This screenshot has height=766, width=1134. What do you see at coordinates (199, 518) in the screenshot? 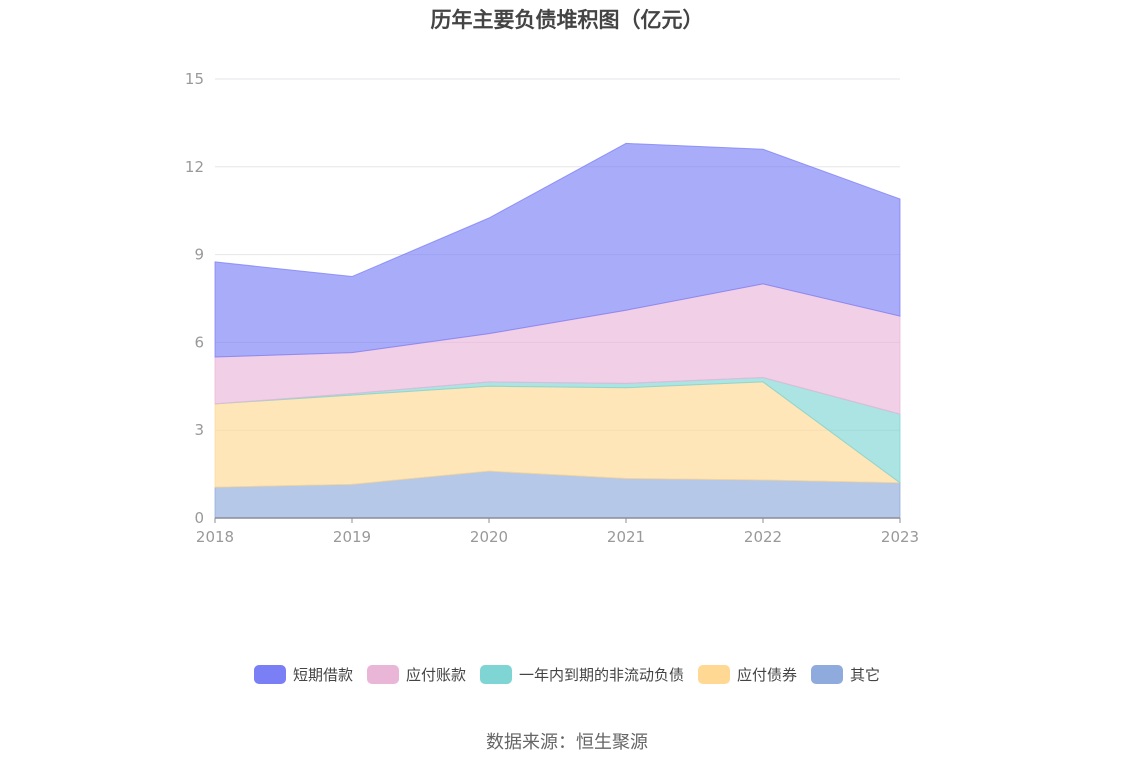
I see `y-tick-label: 0` at bounding box center [199, 518].